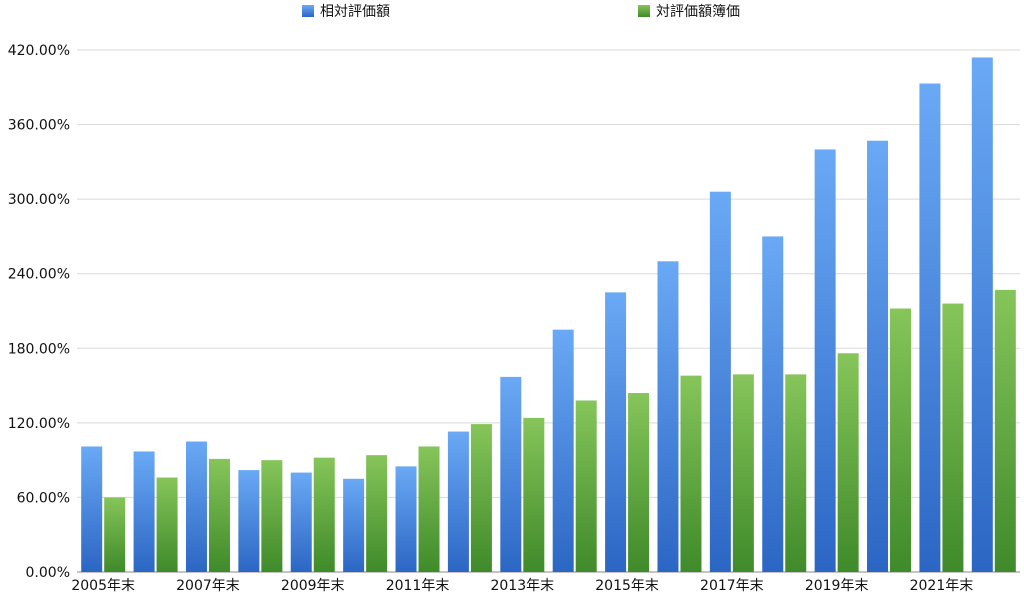 Image resolution: width=1024 pixels, height=594 pixels. I want to click on y-tick-label: 360.00%, so click(39, 126).